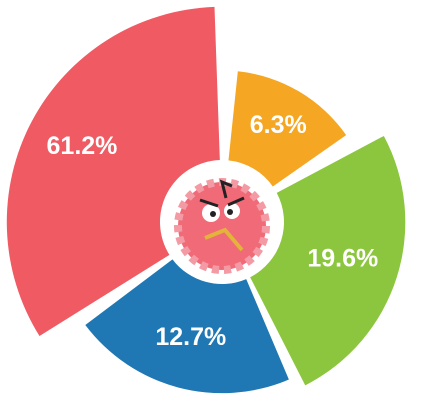 The image size is (423, 403). What do you see at coordinates (190, 337) in the screenshot?
I see `value-label: 12.7%` at bounding box center [190, 337].